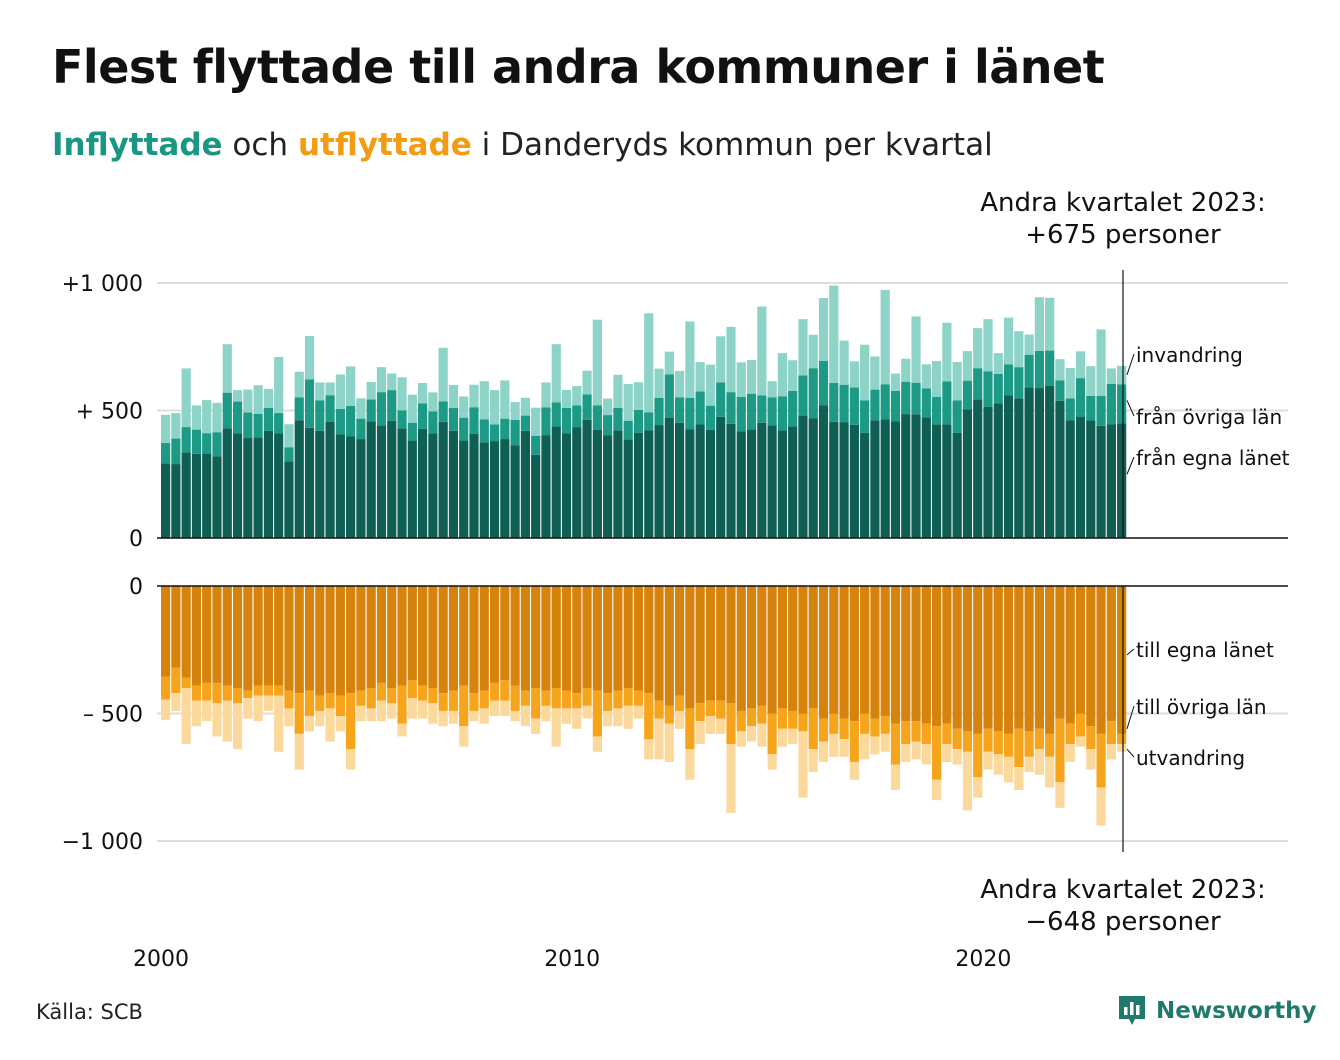 The height and width of the screenshot is (1060, 1340). Describe the element at coordinates (109, 412) in the screenshot. I see `y-tick-label-upper: + 500` at that location.